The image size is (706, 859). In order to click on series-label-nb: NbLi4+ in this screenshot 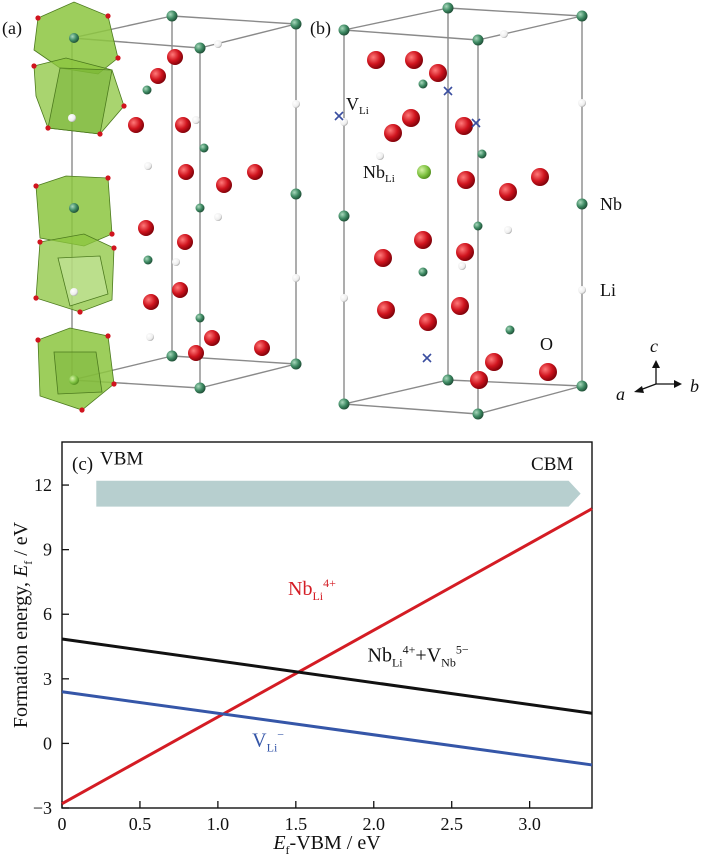, I will do `click(312, 589)`.